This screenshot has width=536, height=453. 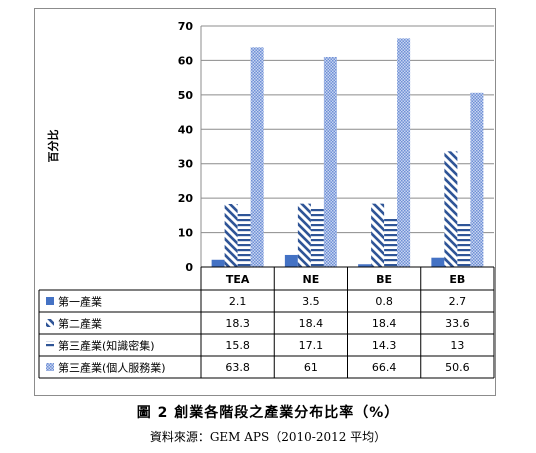 I want to click on y-axis-label: 百分比, so click(x=53, y=146).